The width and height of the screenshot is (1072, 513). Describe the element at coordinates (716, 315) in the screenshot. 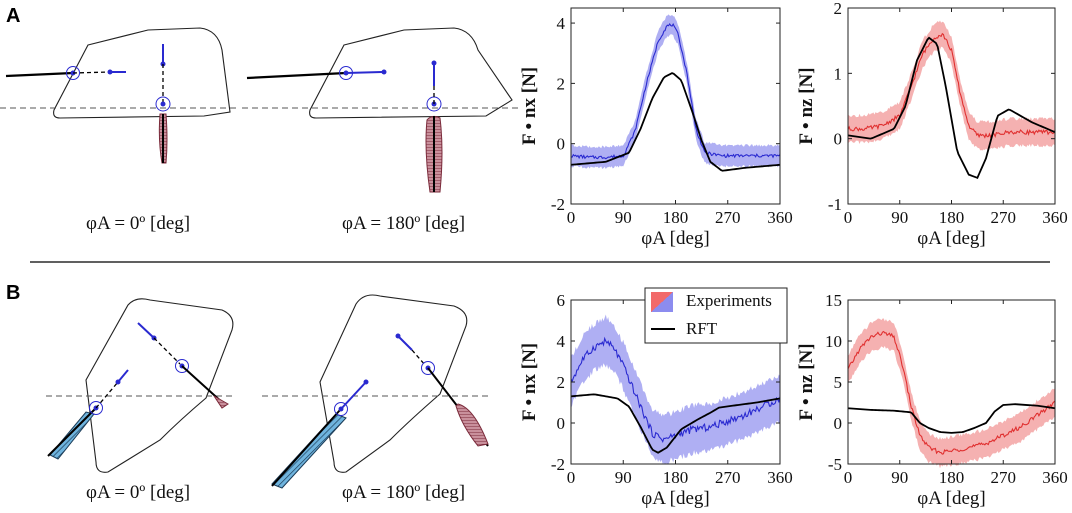

I see `legend: Experiments RFT` at that location.